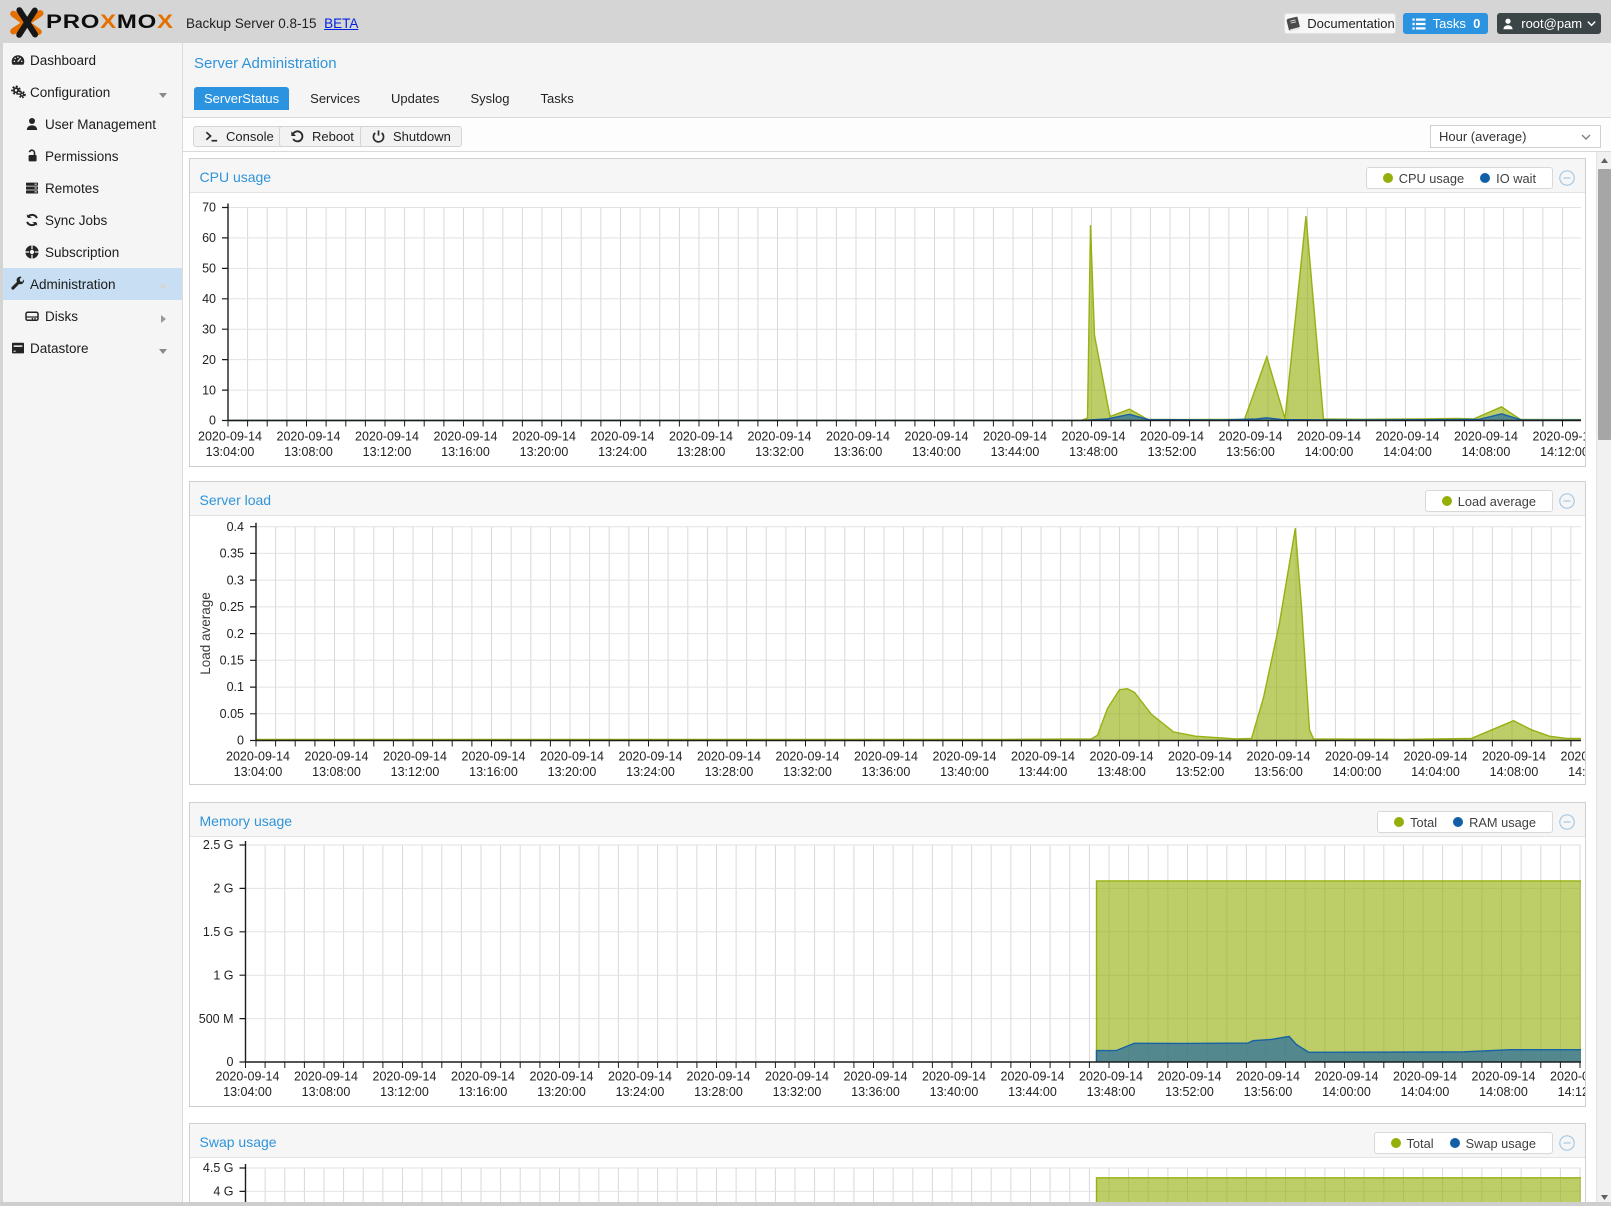 Image resolution: width=1611 pixels, height=1206 pixels. Describe the element at coordinates (223, 1192) in the screenshot. I see `svg-text: 4 G` at that location.